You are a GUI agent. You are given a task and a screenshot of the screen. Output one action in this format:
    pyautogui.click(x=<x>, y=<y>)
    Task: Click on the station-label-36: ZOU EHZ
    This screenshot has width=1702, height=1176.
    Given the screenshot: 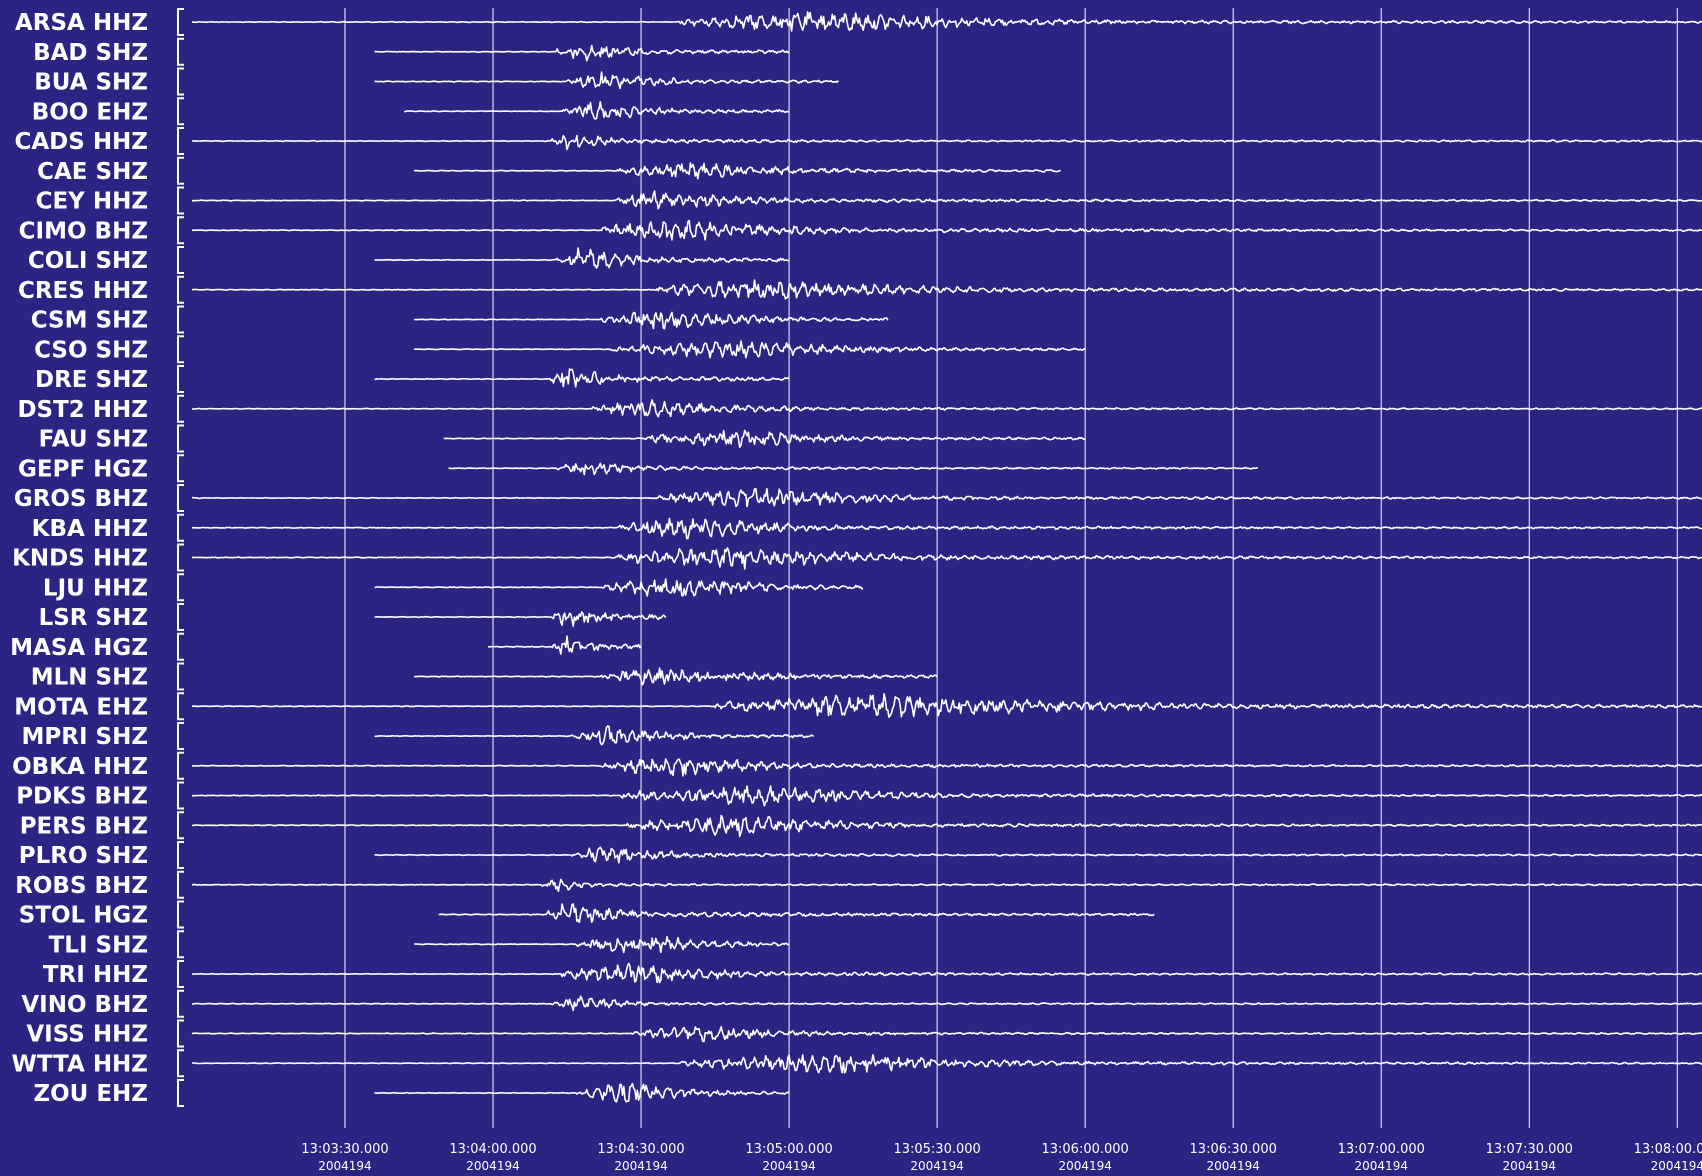 What is the action you would take?
    pyautogui.click(x=90, y=1094)
    